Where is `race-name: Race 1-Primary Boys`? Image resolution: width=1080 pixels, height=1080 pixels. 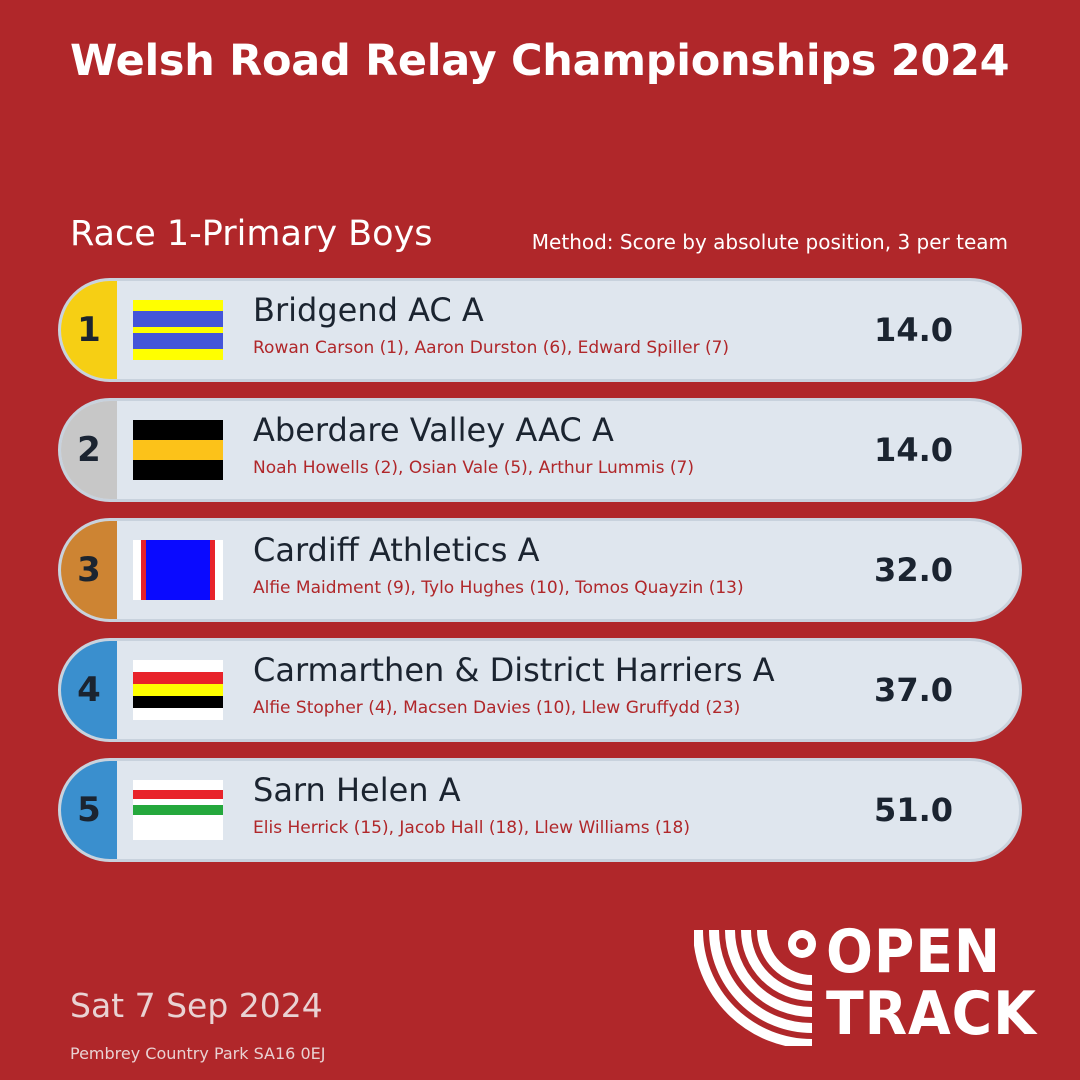
race-name: Race 1-Primary Boys is located at coordinates (251, 234).